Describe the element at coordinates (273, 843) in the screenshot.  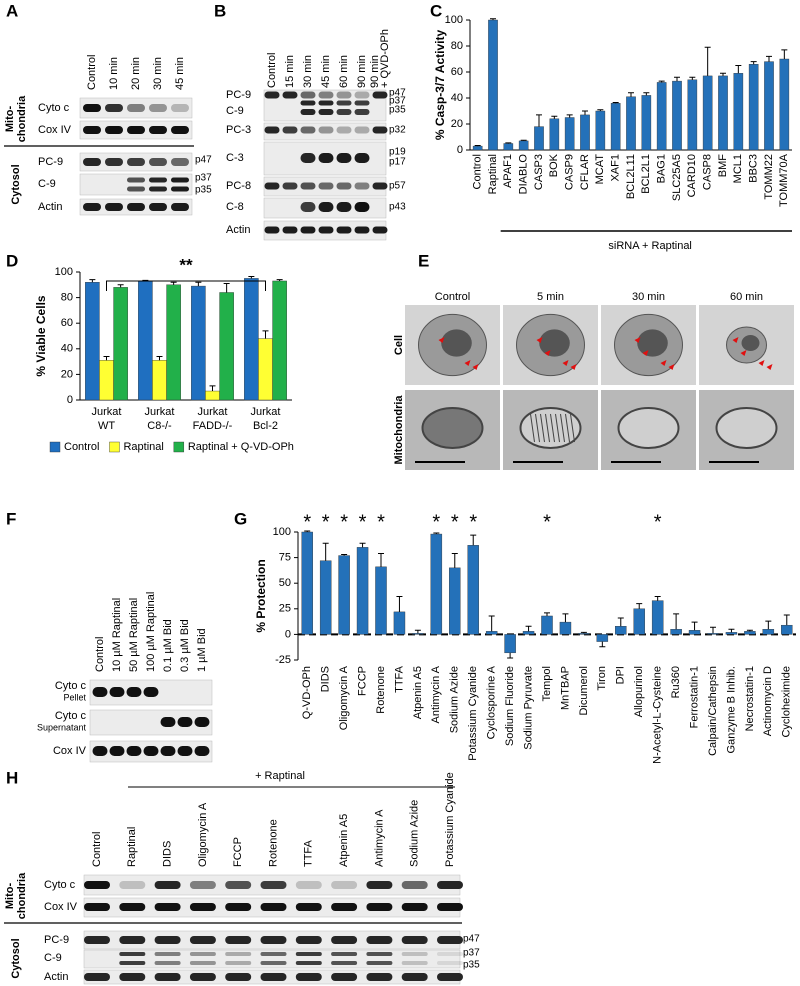
I see `lane-label: Rotenone` at that location.